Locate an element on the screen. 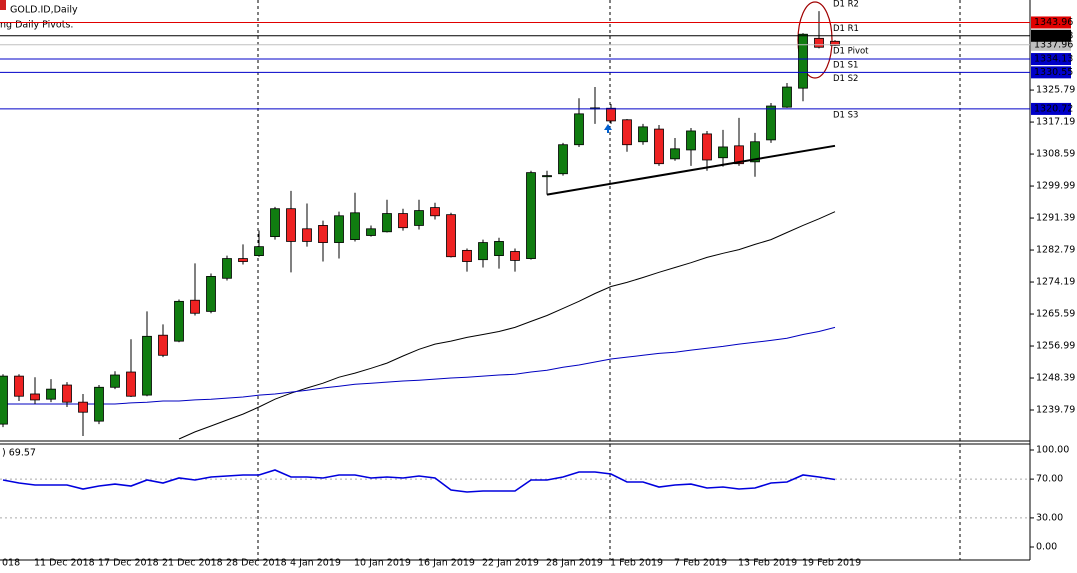 The image size is (1077, 573). highlight-ellipse is located at coordinates (815, 40).